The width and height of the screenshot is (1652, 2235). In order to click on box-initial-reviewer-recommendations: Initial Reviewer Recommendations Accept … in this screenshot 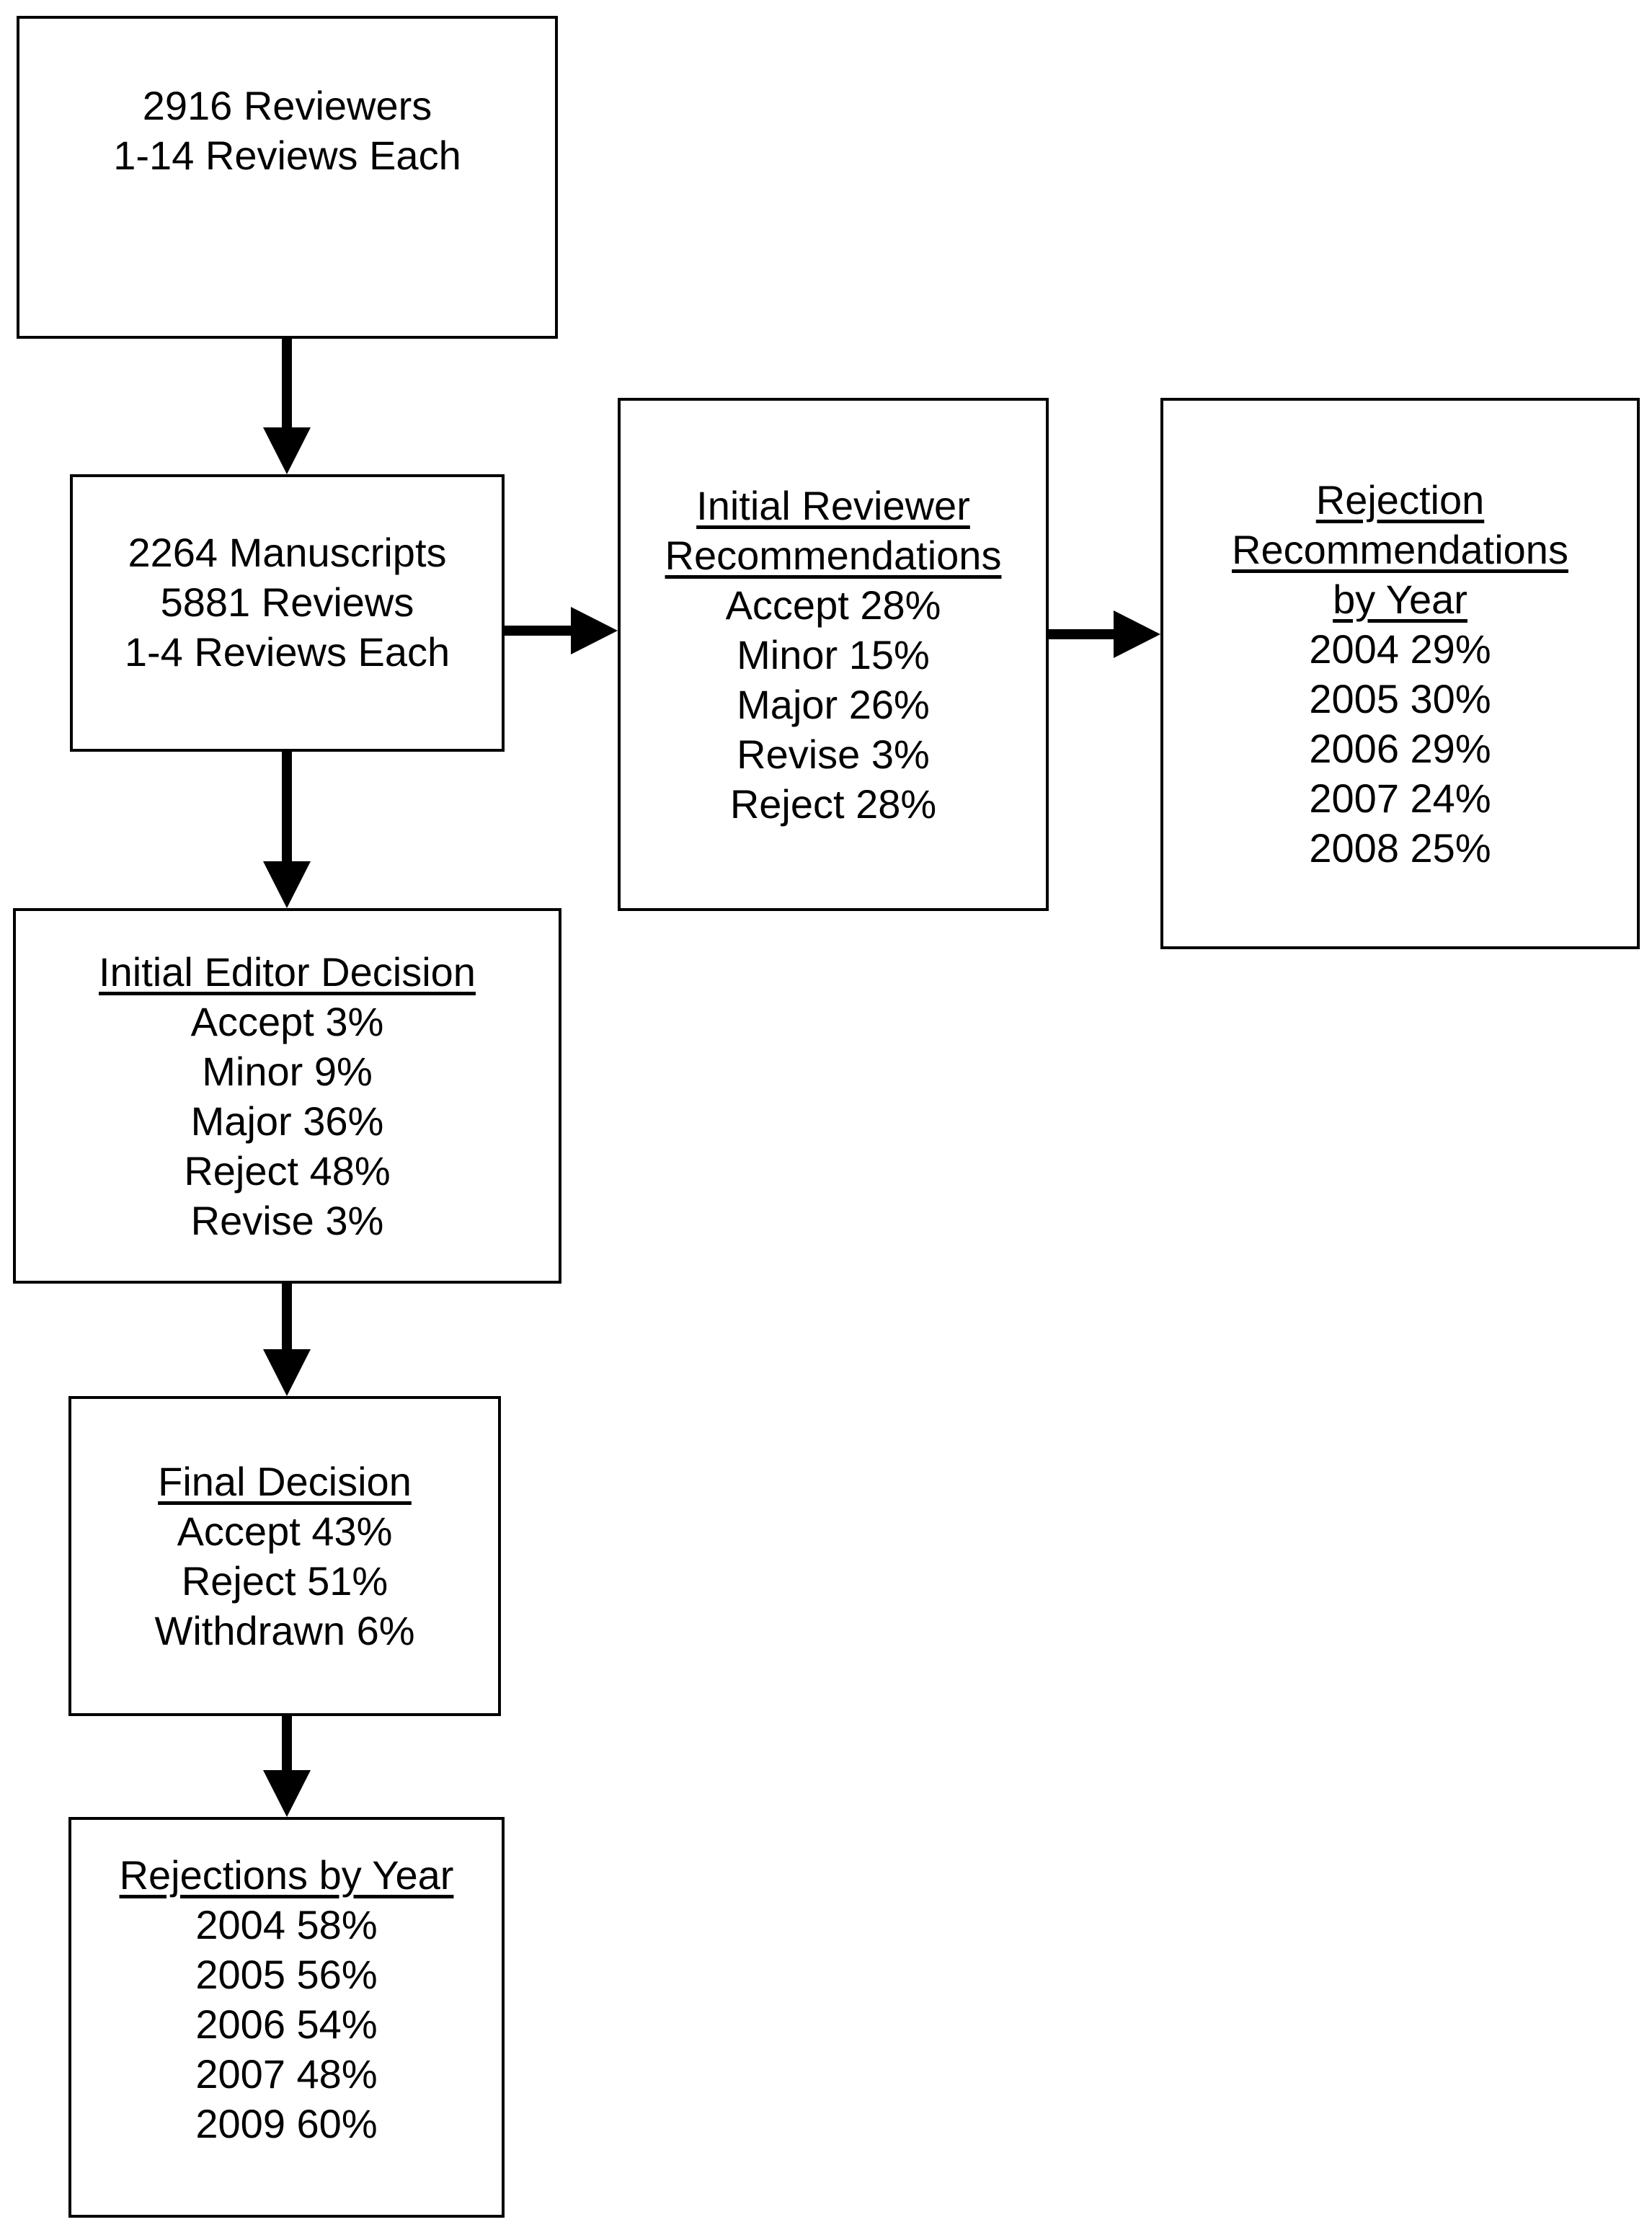, I will do `click(833, 654)`.